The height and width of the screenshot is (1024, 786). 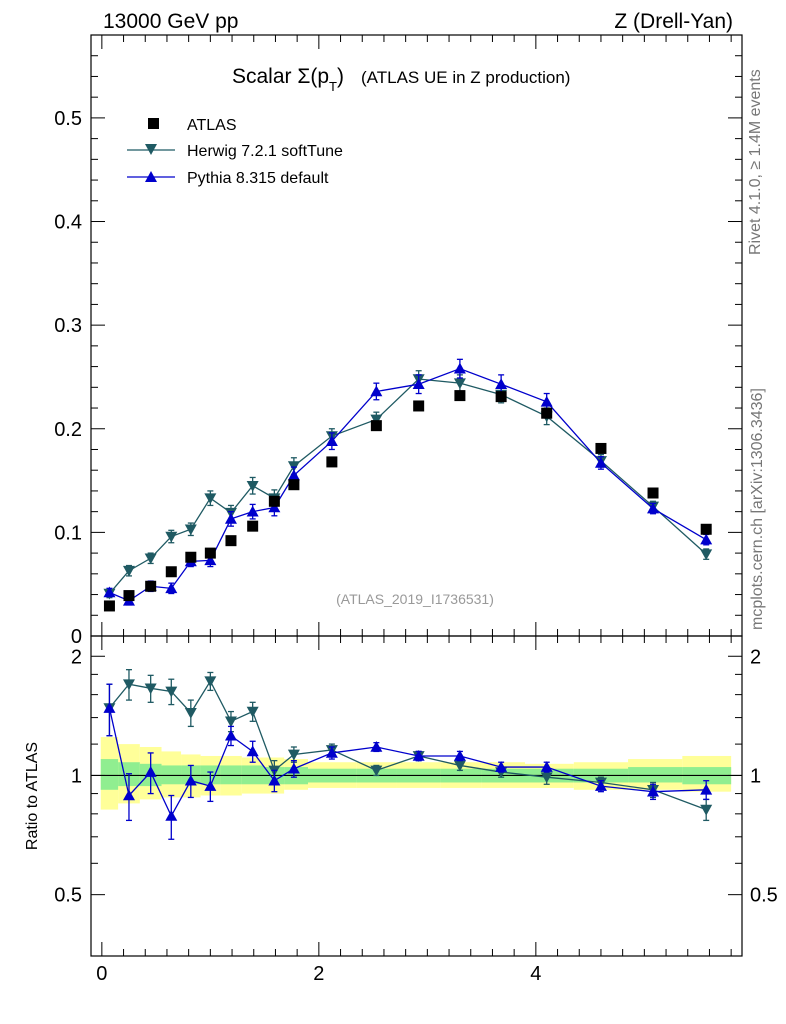 What do you see at coordinates (68, 119) in the screenshot?
I see `main-y-tick-label: 0.5` at bounding box center [68, 119].